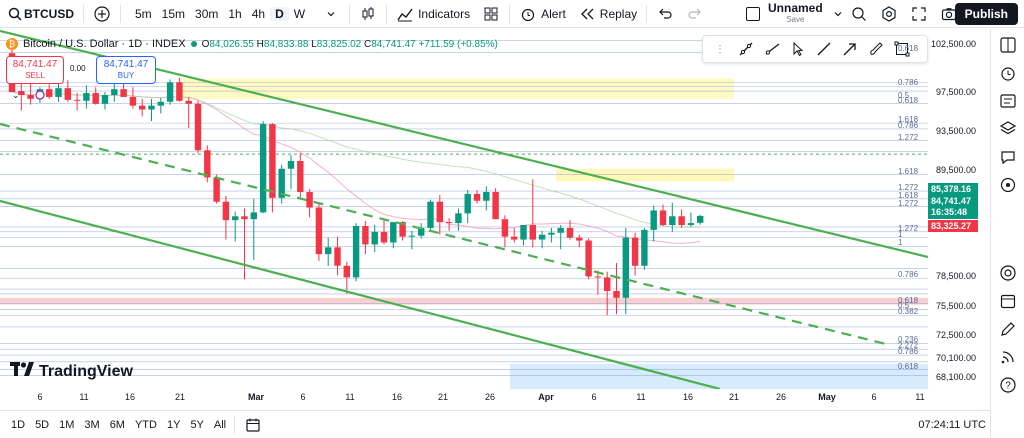  What do you see at coordinates (1008, 45) in the screenshot?
I see `watchlist-icon` at bounding box center [1008, 45].